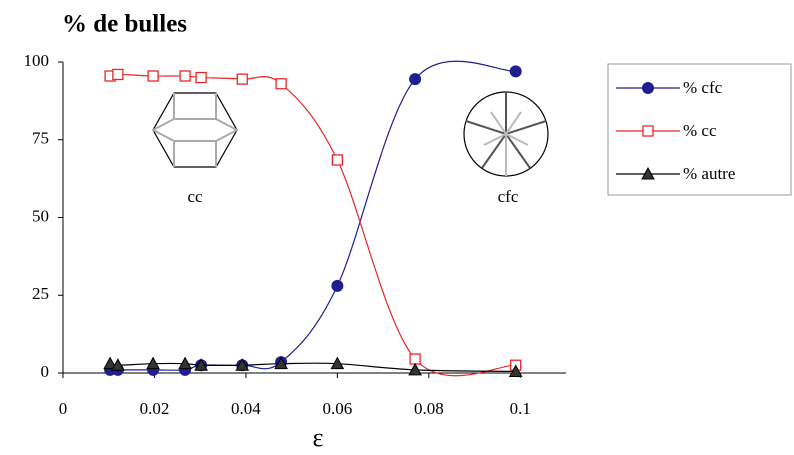 The image size is (794, 455). Describe the element at coordinates (45, 371) in the screenshot. I see `y-tick-label: 0` at that location.